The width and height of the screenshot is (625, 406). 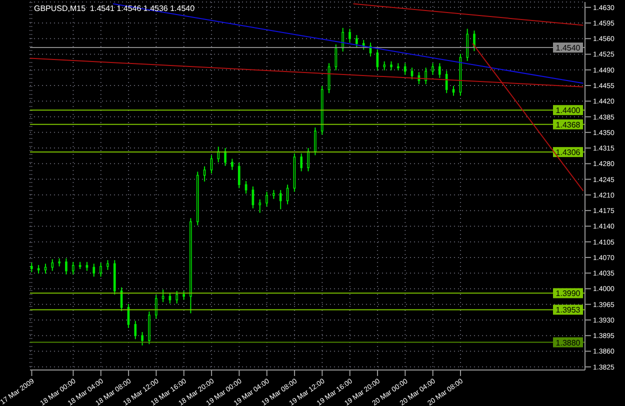 I want to click on ref-line-label: 1.3953, so click(x=568, y=310).